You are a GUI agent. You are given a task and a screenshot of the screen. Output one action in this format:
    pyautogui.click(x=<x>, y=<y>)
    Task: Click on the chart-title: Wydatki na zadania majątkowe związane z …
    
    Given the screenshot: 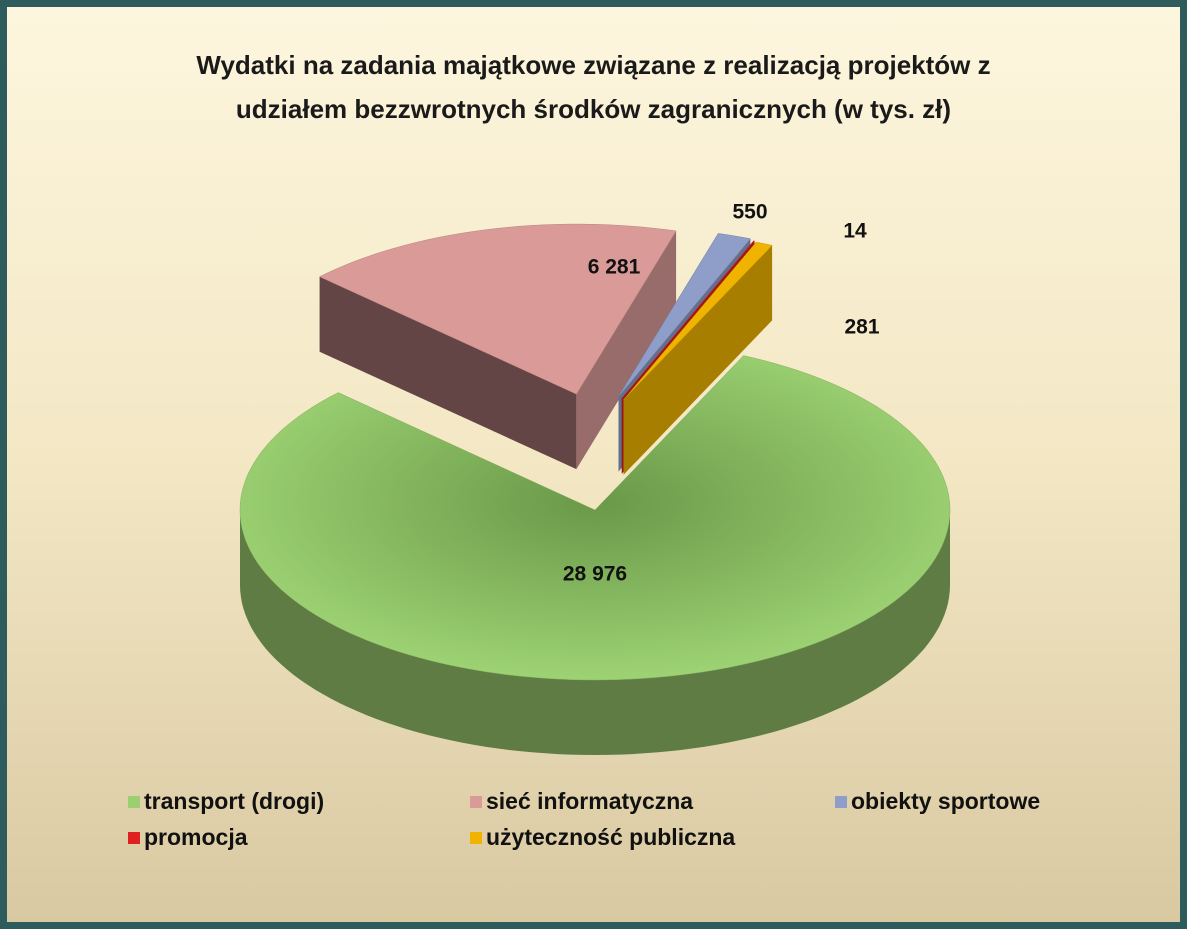 What is the action you would take?
    pyautogui.click(x=593, y=87)
    